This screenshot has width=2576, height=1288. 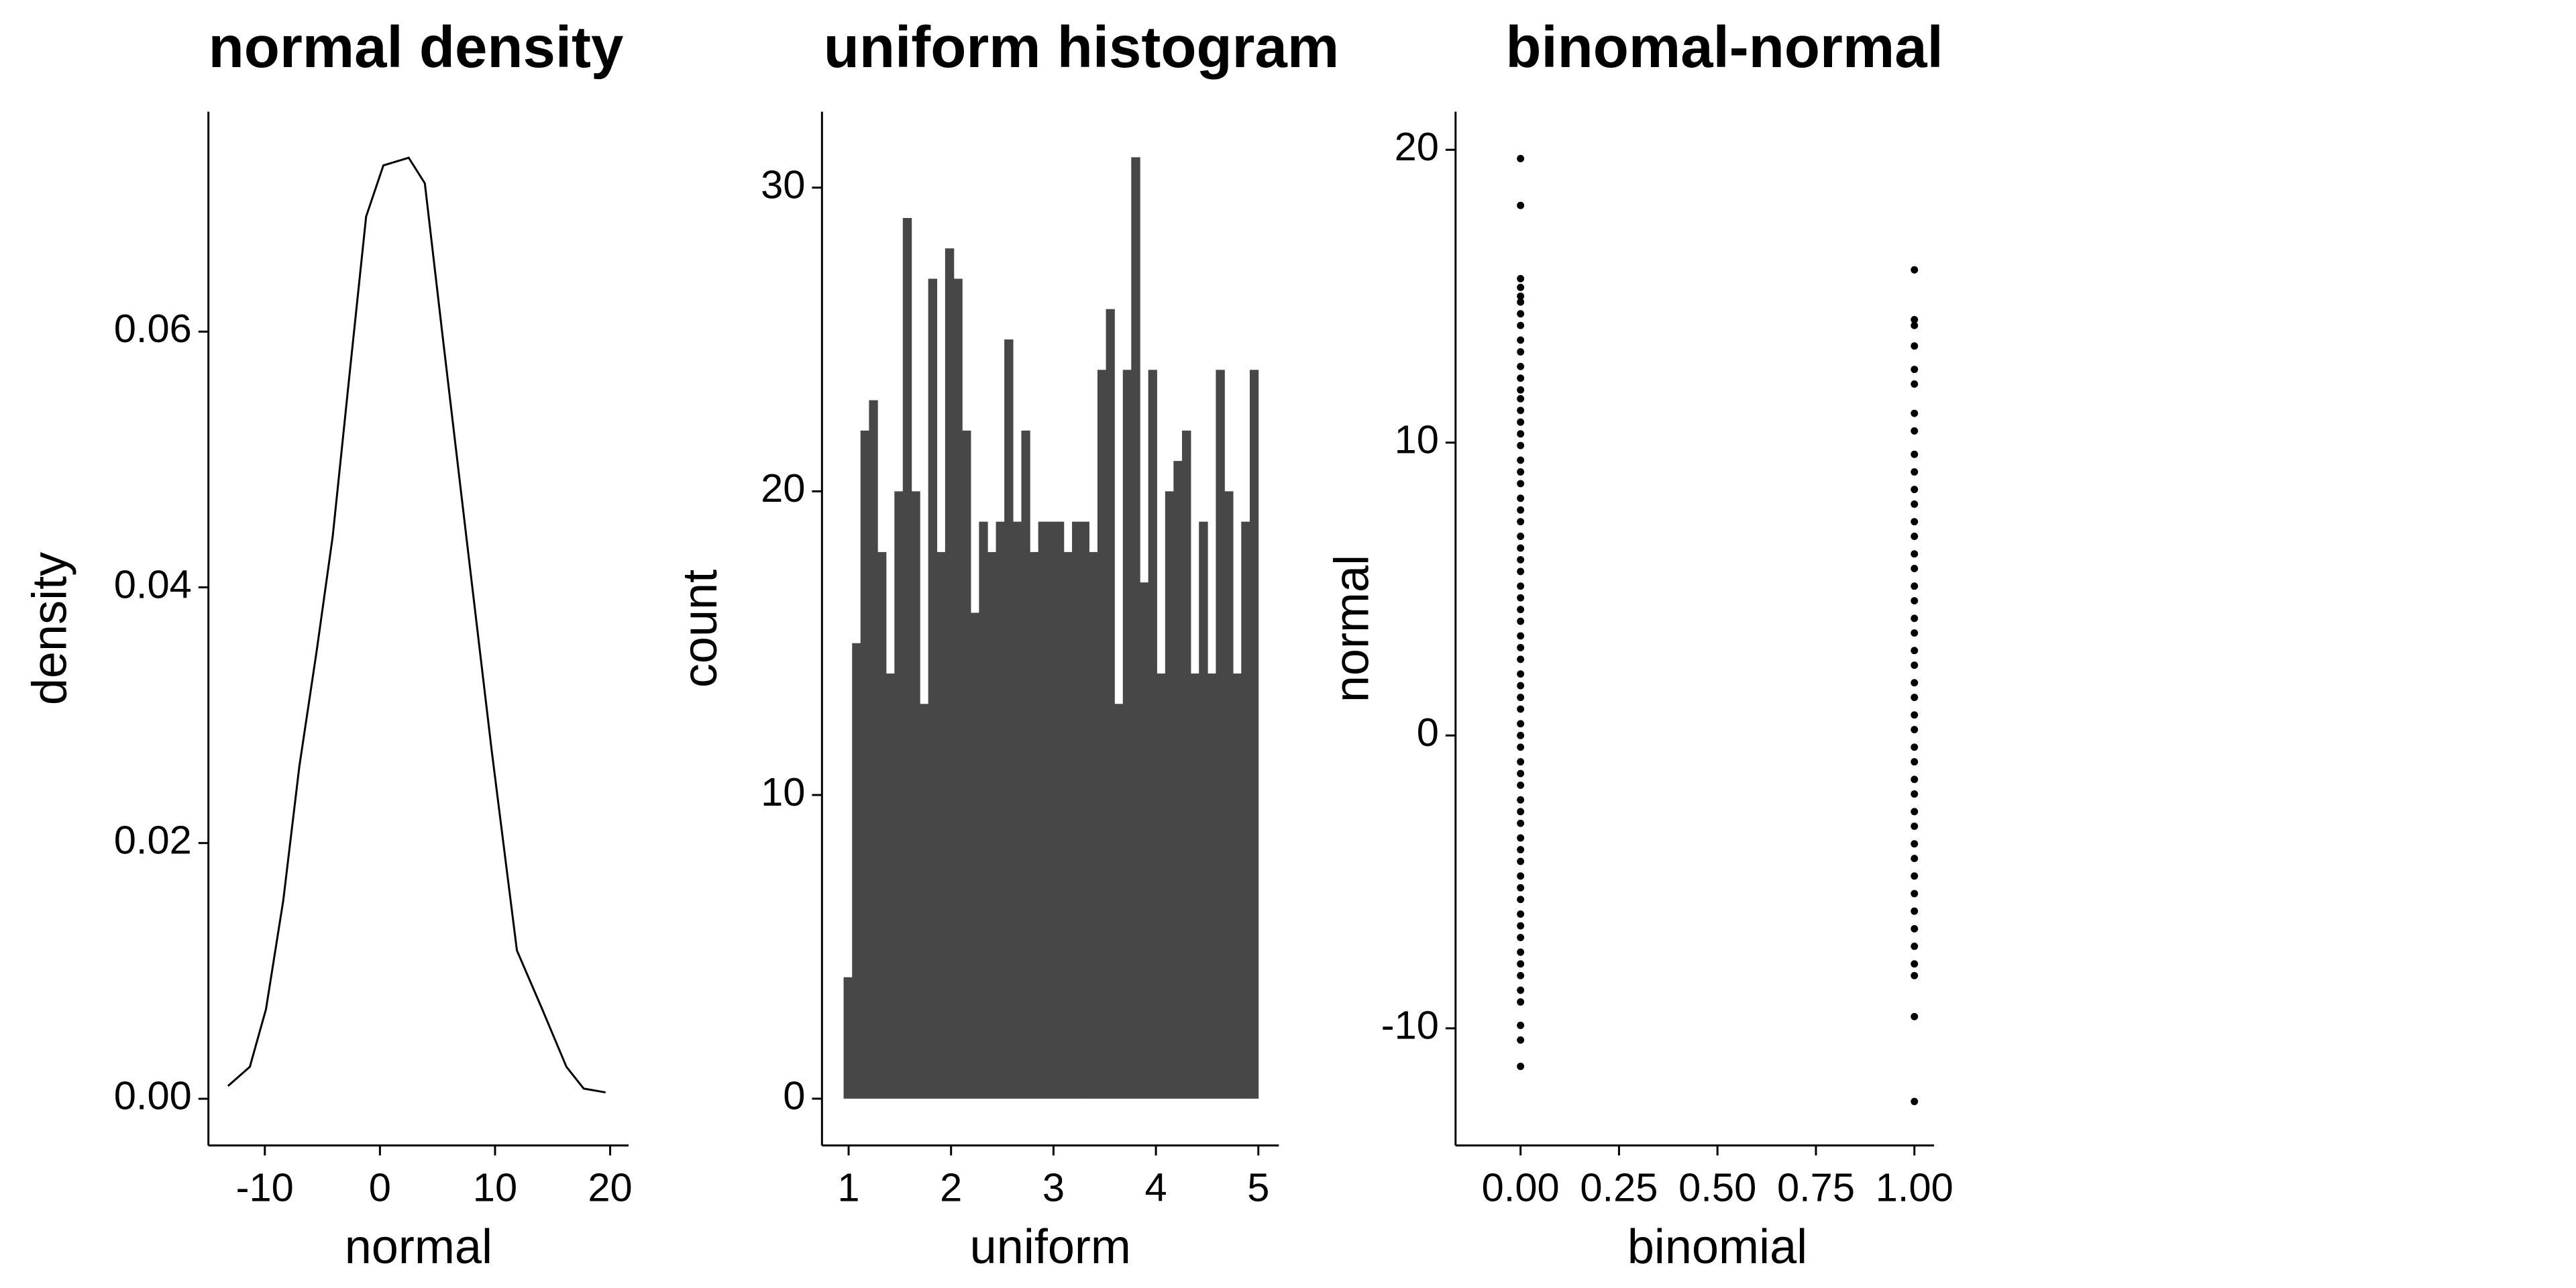 I want to click on x-axis-title: normal, so click(x=418, y=1247).